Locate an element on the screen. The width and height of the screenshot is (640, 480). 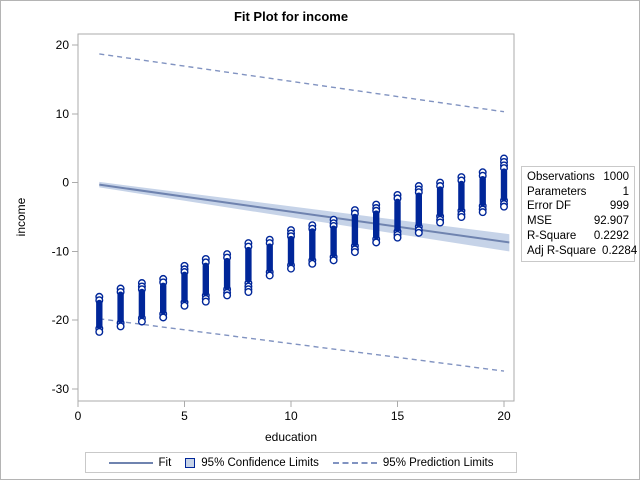
stat-row-parameters: Parameters 1 is located at coordinates (578, 192).